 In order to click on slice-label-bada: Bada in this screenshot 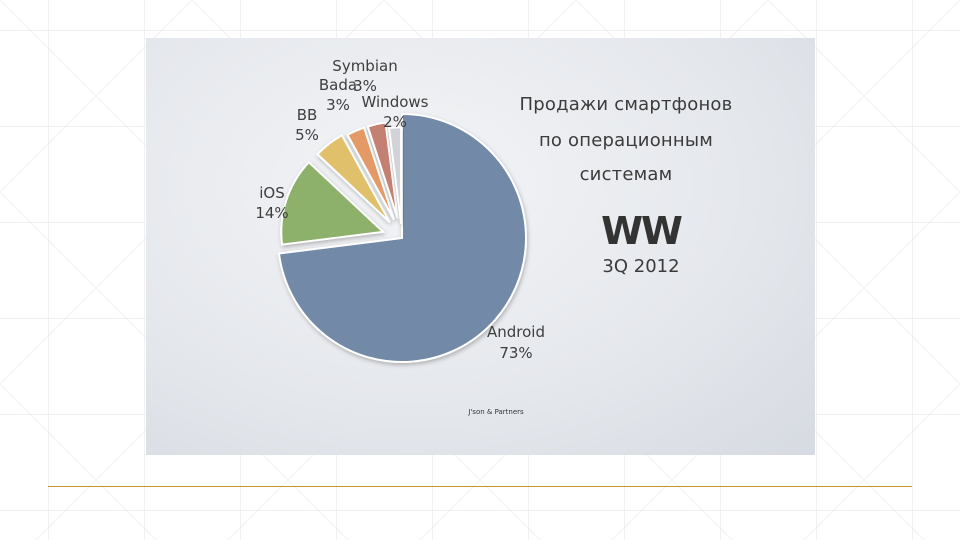, I will do `click(338, 85)`.